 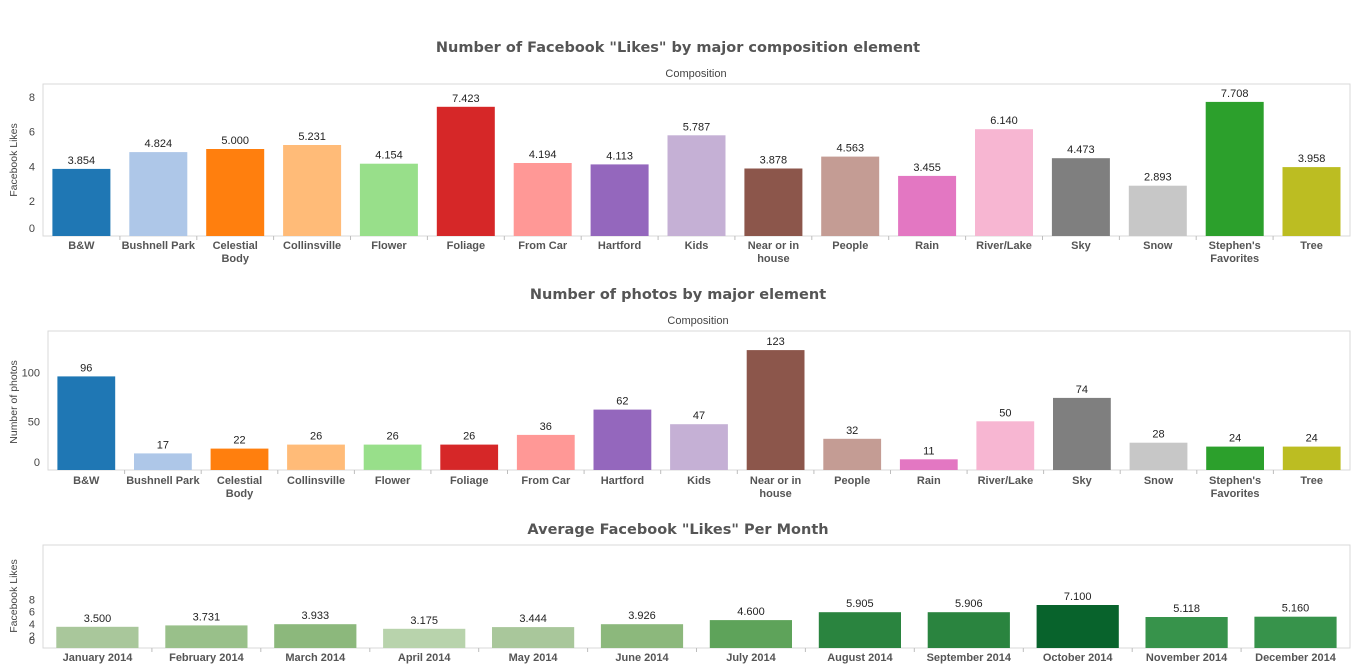 What do you see at coordinates (98, 658) in the screenshot?
I see `chart3-x-tick-label: January 2014` at bounding box center [98, 658].